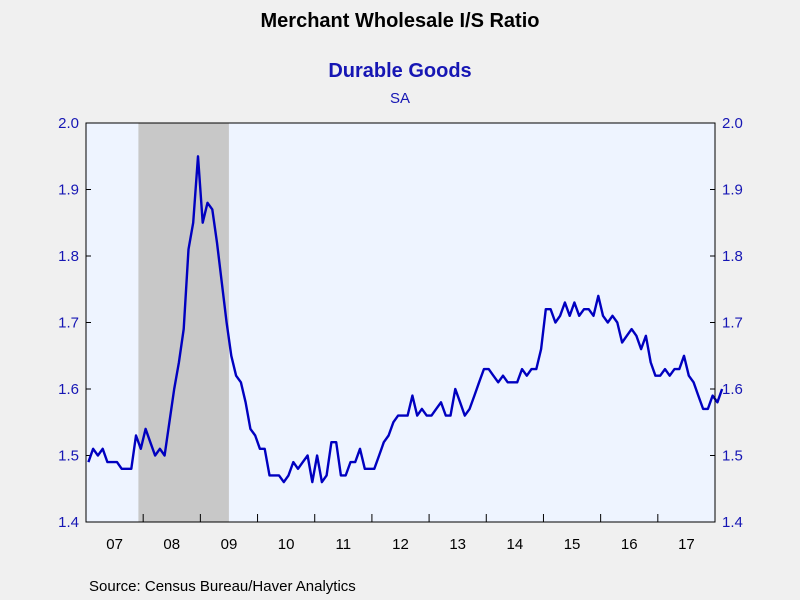 The image size is (800, 600). Describe the element at coordinates (68, 323) in the screenshot. I see `y-tick-label-left: 1.7` at that location.